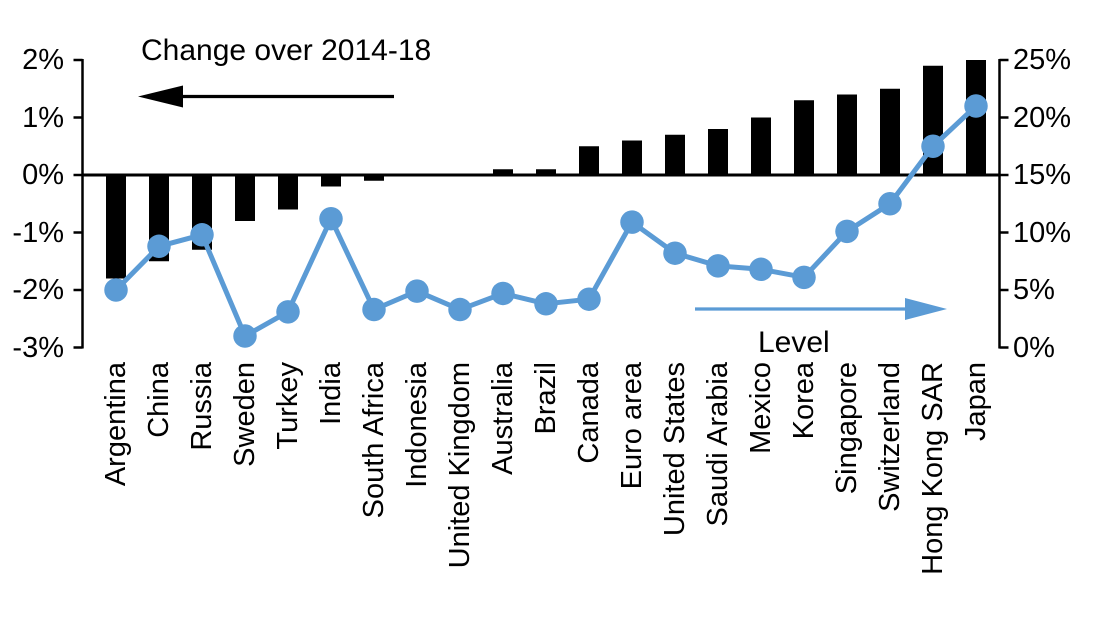  I want to click on level-series-label: Level, so click(794, 342).